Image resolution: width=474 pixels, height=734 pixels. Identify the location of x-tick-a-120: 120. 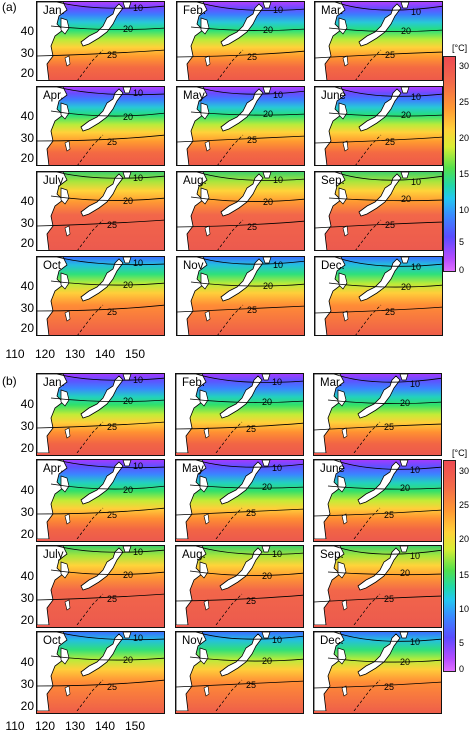
(45, 354).